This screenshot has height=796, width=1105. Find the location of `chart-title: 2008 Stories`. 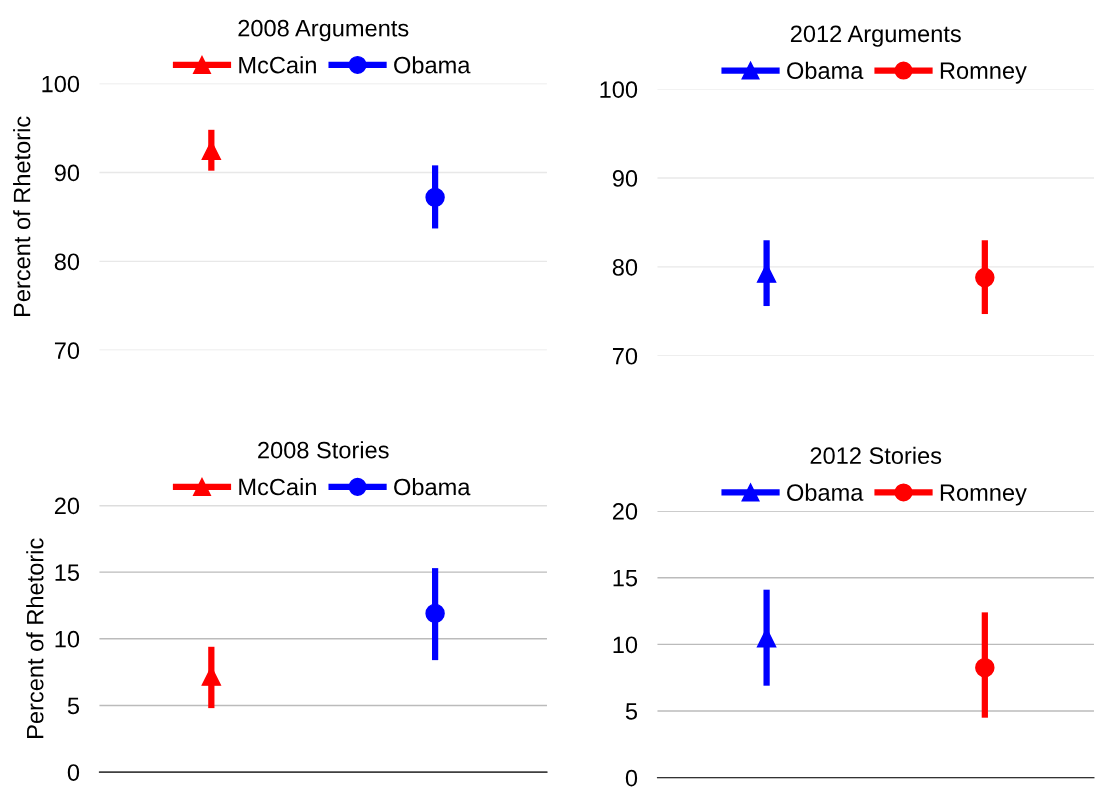

chart-title: 2008 Stories is located at coordinates (323, 450).